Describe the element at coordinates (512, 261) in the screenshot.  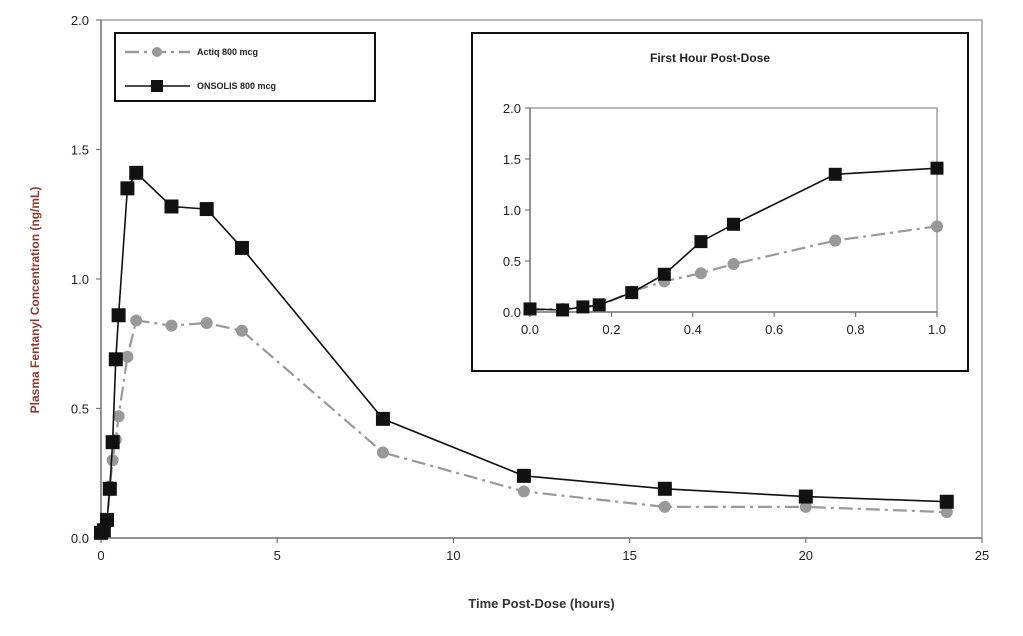
I see `inset-y-tick-label: 0.5` at that location.